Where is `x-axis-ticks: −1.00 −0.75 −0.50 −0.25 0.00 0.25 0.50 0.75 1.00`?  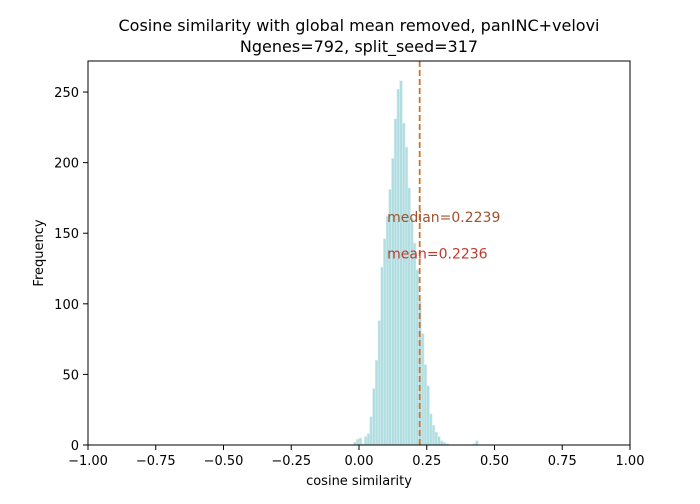
x-axis-ticks: −1.00 −0.75 −0.50 −0.25 0.00 0.25 0.50 0.75 1.00 is located at coordinates (356, 457).